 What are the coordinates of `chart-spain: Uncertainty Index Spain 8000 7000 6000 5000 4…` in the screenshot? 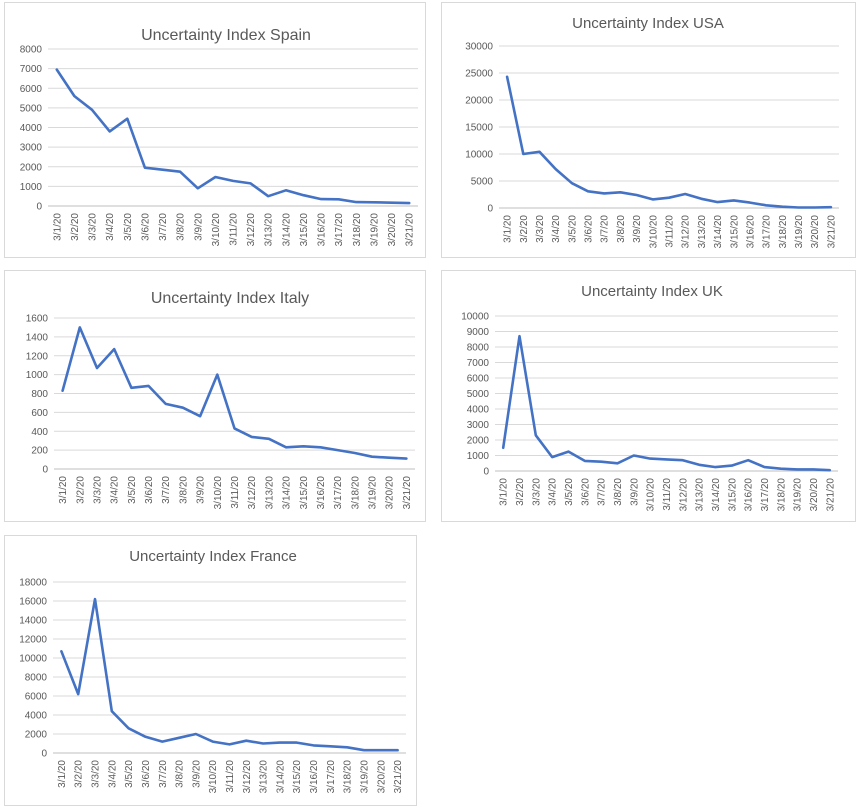 It's located at (219, 137).